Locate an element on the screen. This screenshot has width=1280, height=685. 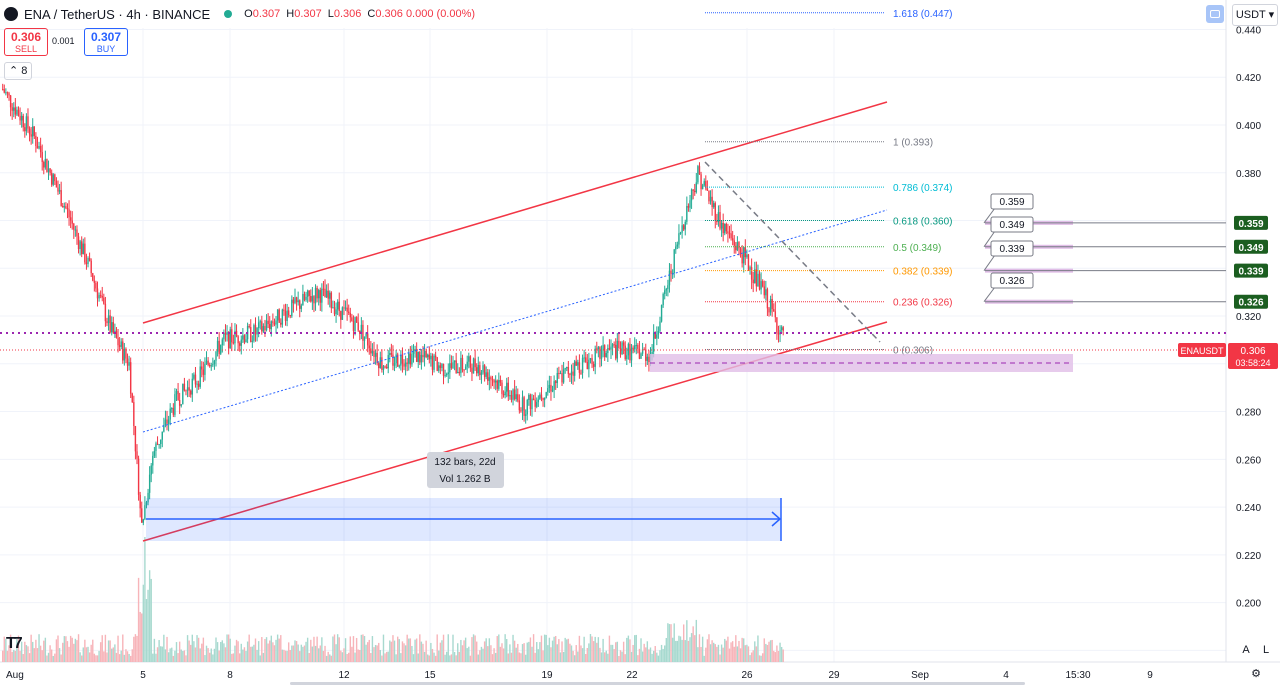
buy-button: 0.307 BUY is located at coordinates (106, 42).